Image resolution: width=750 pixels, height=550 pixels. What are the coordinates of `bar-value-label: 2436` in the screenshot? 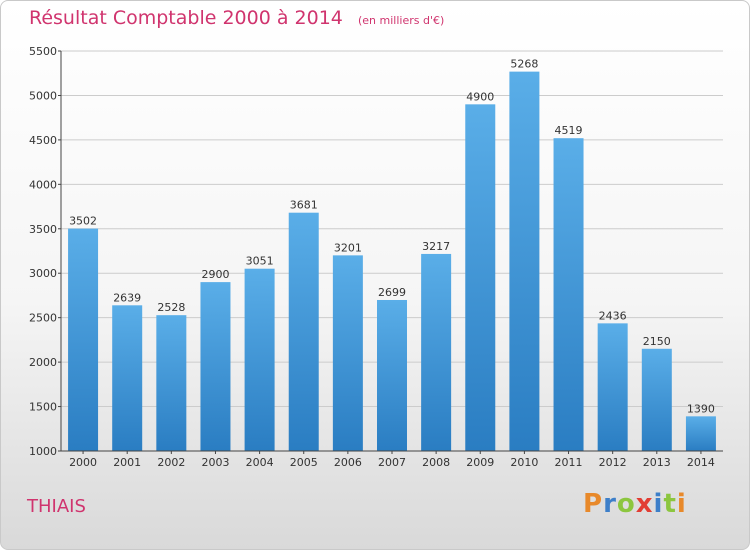 It's located at (613, 315).